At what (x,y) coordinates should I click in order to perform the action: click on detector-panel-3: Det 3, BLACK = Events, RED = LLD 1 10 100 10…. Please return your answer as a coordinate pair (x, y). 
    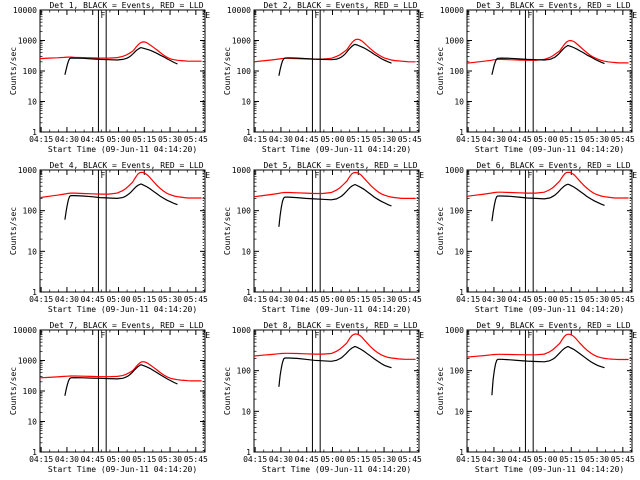
    Looking at the image, I should click on (536, 77).